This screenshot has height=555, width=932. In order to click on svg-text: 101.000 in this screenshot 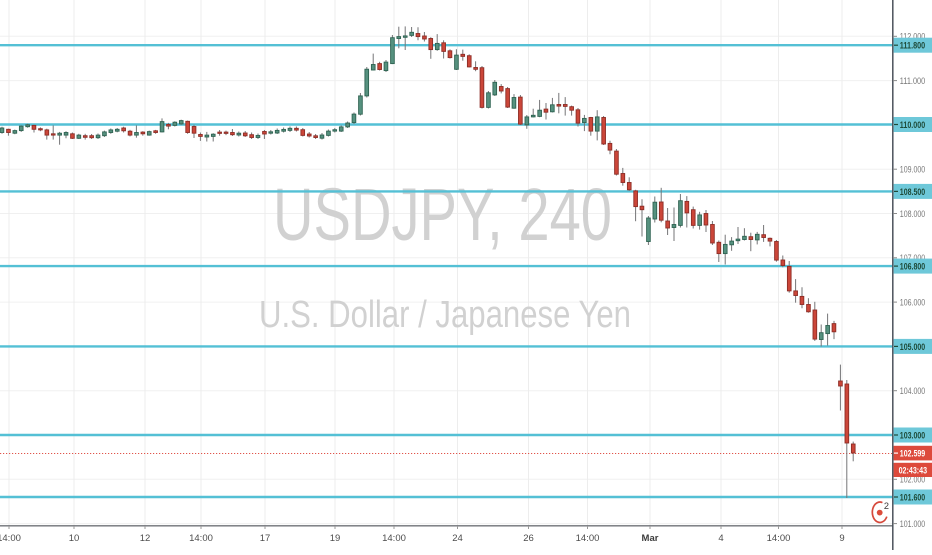, I will do `click(912, 524)`.